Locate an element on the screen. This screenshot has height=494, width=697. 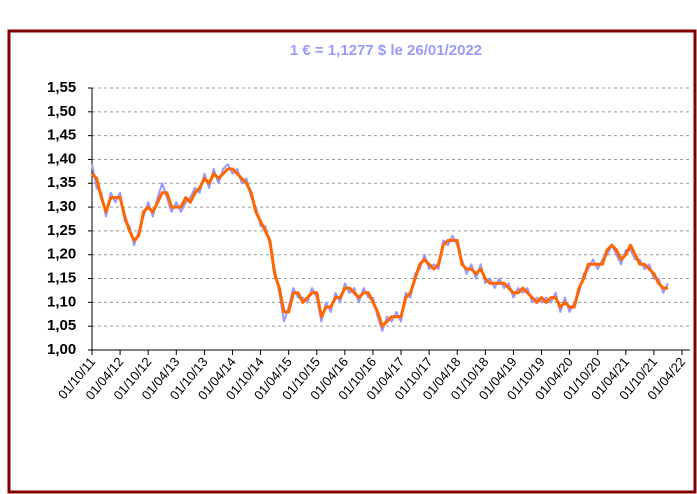
y-tick-label: 1,30 is located at coordinates (61, 206).